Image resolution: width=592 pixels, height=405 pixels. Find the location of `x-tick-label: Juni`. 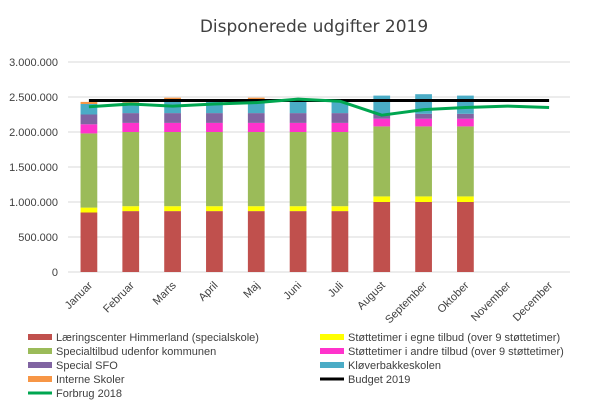

x-tick-label: Juni is located at coordinates (292, 291).